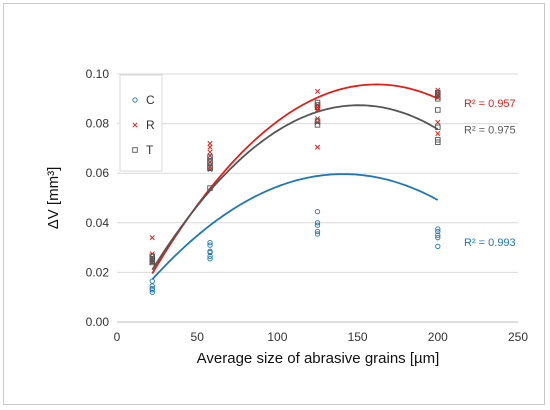  What do you see at coordinates (150, 125) in the screenshot?
I see `legend-label-R: R` at bounding box center [150, 125].